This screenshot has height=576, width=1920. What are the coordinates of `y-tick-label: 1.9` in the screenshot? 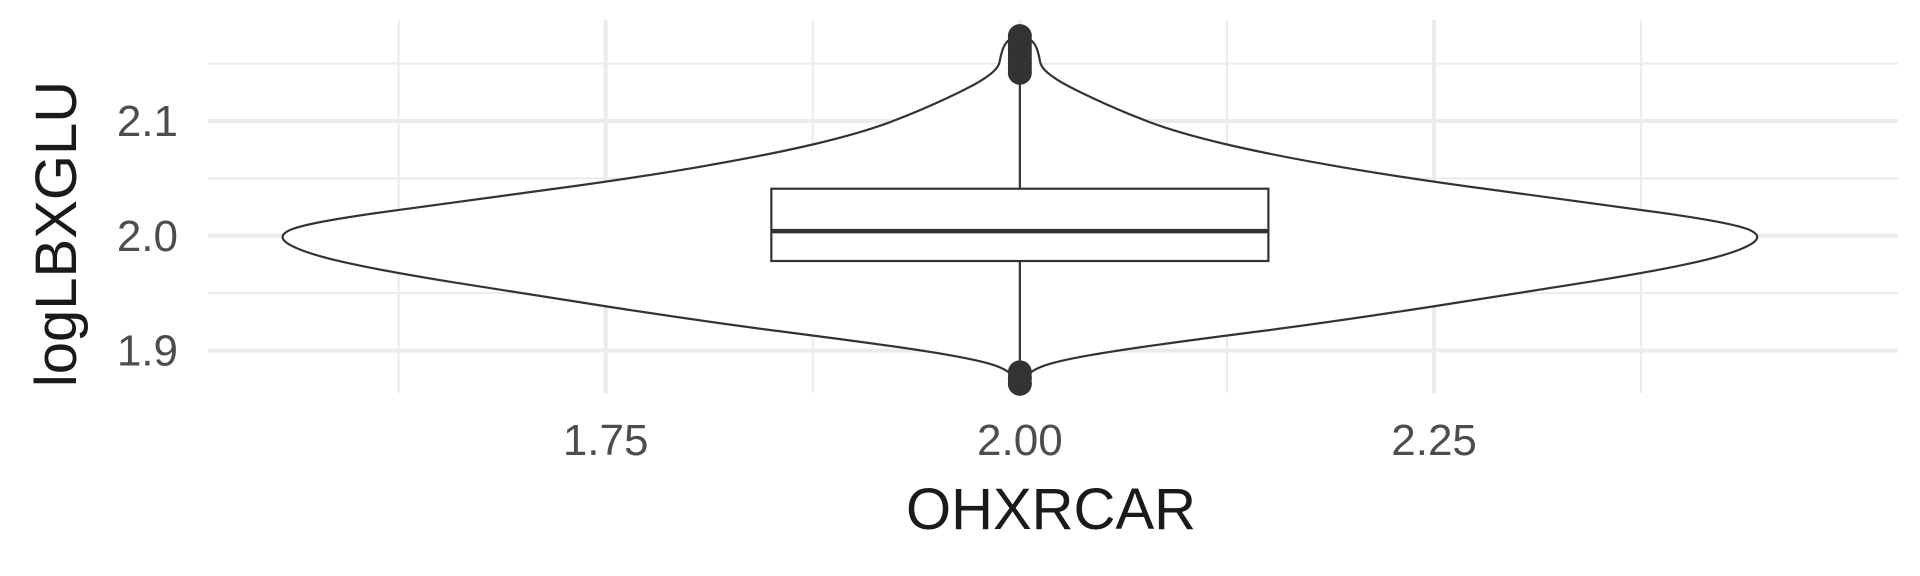 It's located at (147, 351).